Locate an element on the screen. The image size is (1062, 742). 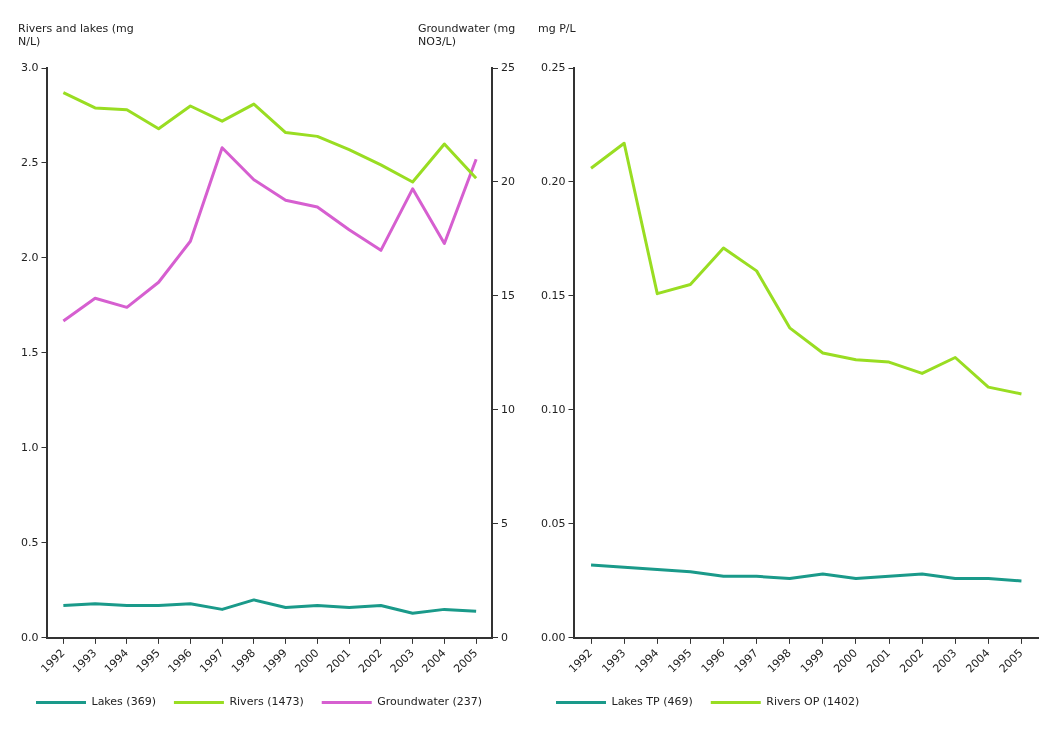
y-tick-label: 3.0 is located at coordinates (29, 67).